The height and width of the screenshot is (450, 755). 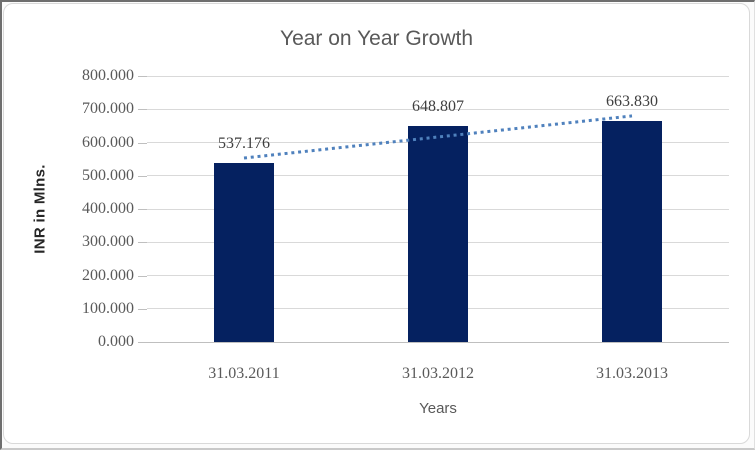 What do you see at coordinates (108, 242) in the screenshot?
I see `y-tick-label: 300.000` at bounding box center [108, 242].